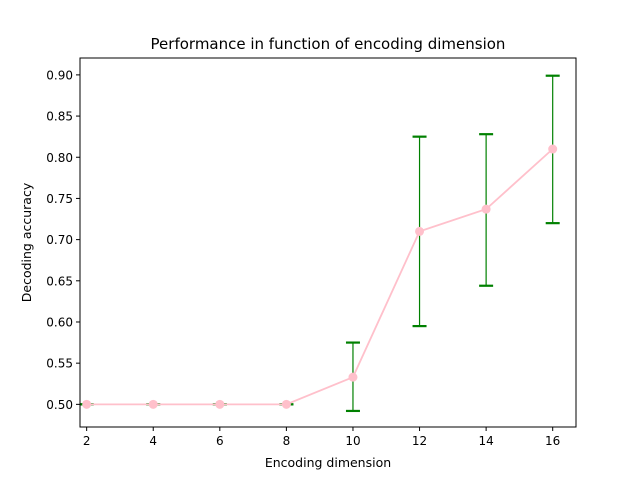 The width and height of the screenshot is (640, 480). Describe the element at coordinates (59, 281) in the screenshot. I see `y-tick-label: 0.65` at that location.